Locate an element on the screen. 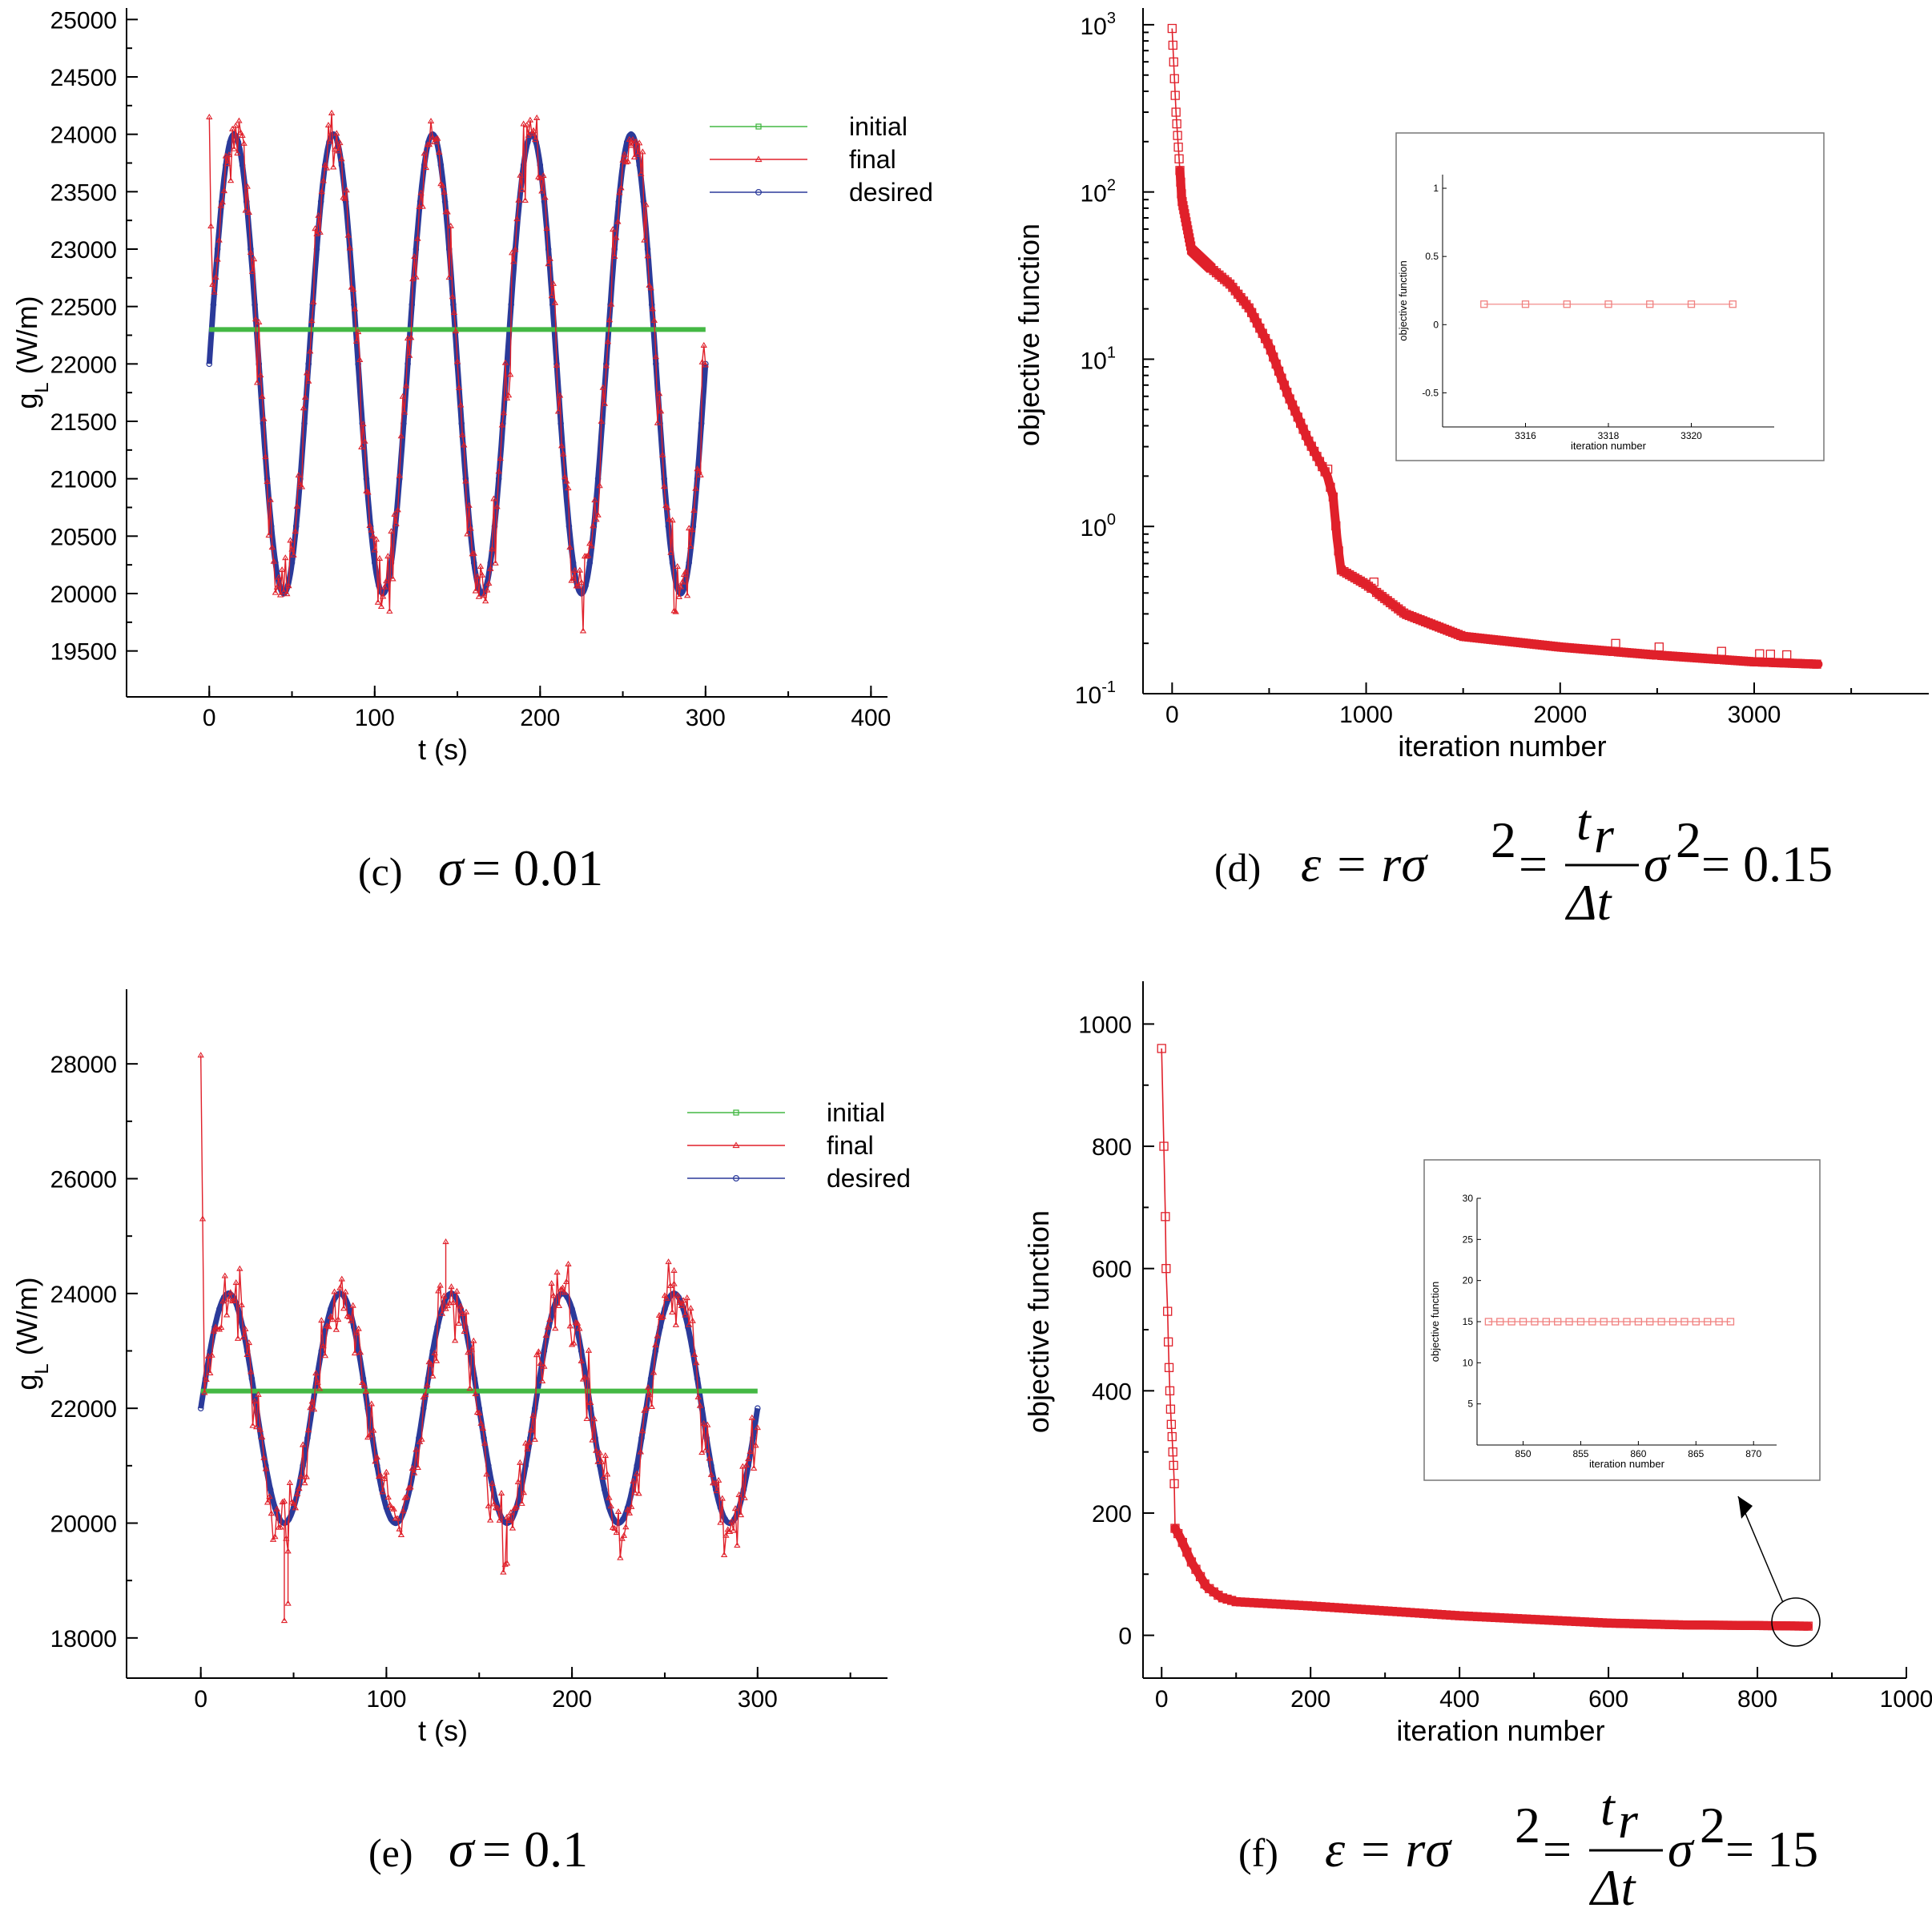 Image resolution: width=1932 pixels, height=1908 pixels. y-tick-label: 20000 is located at coordinates (83, 1525).